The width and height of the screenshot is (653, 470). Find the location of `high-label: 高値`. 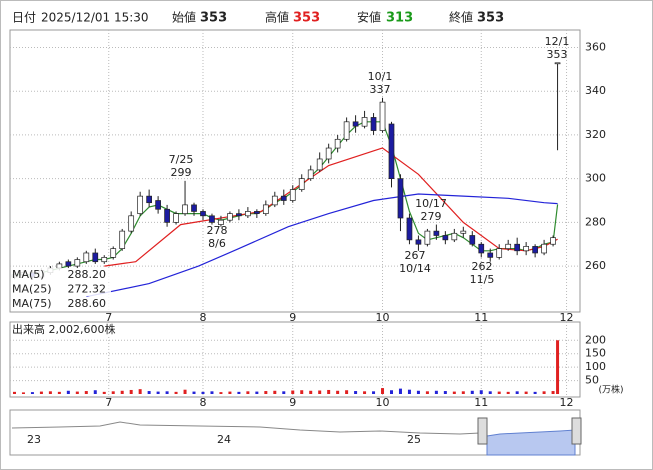

high-label: 高値 is located at coordinates (277, 17).